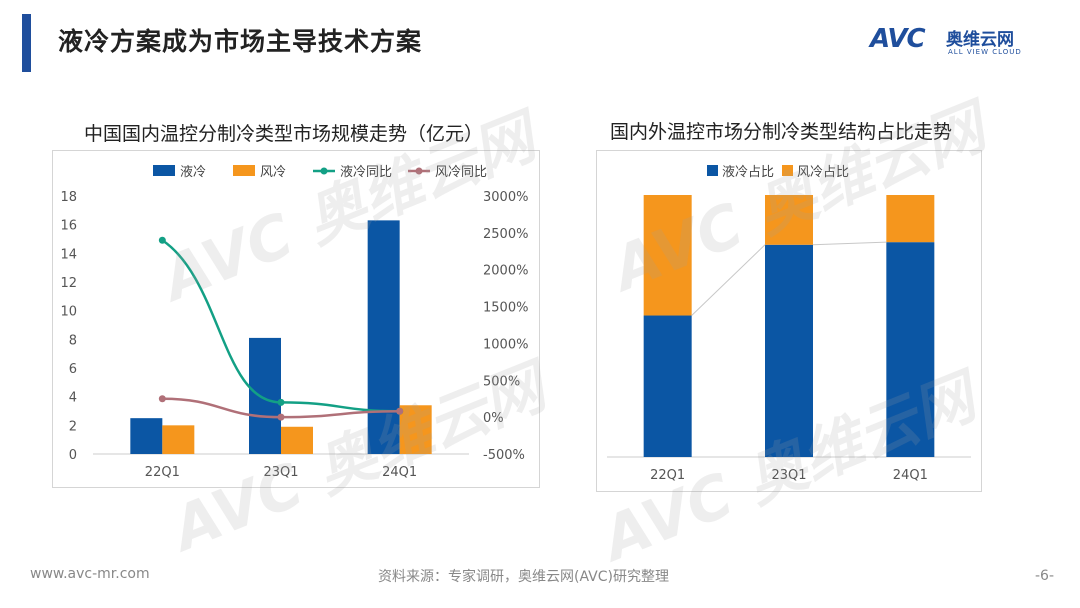  I want to click on y2-tick-label: 500%, so click(501, 381).